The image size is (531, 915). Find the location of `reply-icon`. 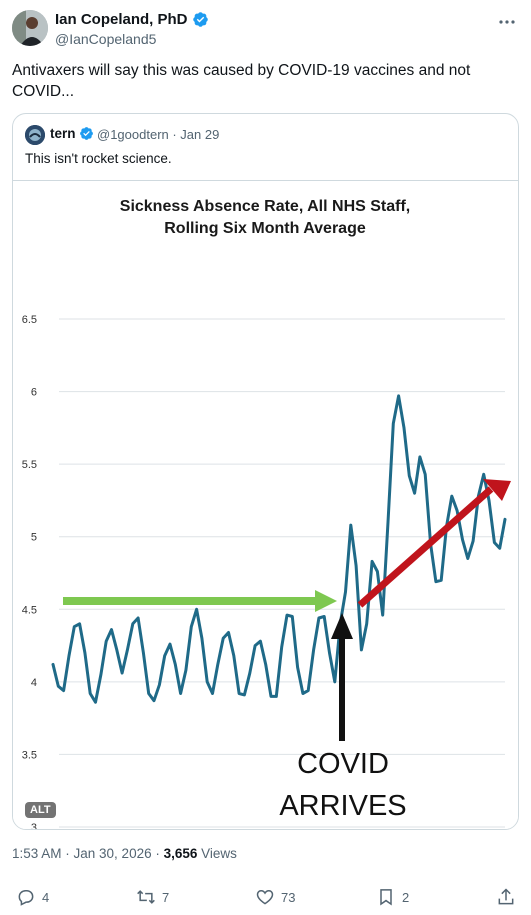

reply-icon is located at coordinates (26, 898).